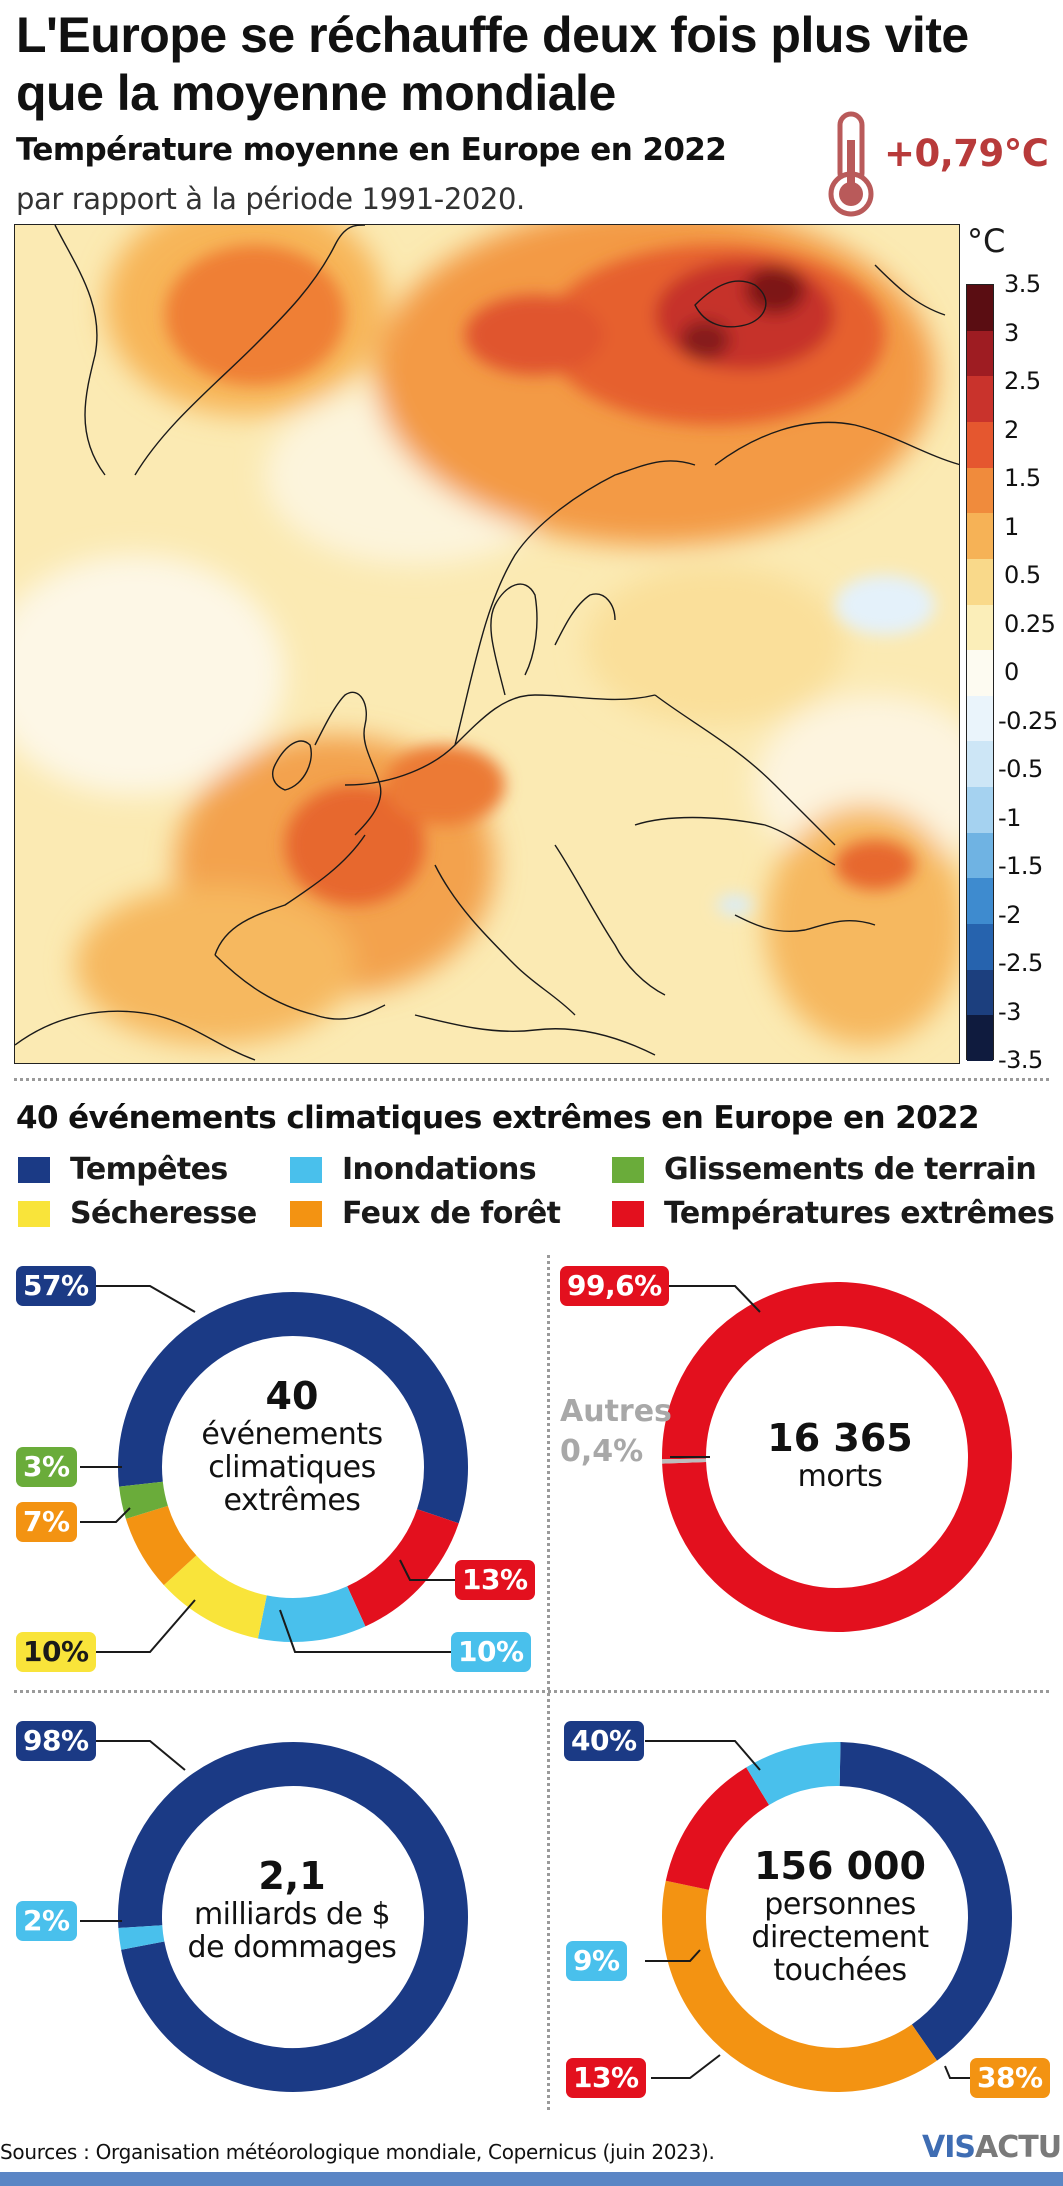  I want to click on donut-deaths-center: 16 365 morts, so click(840, 1455).